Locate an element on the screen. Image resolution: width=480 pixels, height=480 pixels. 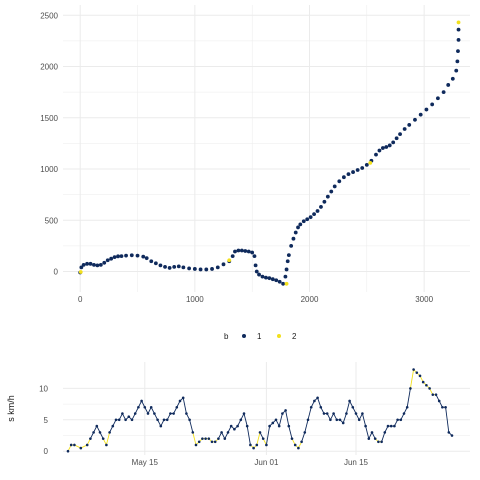
scatter-y-tick-label: 500 is located at coordinates (52, 220).